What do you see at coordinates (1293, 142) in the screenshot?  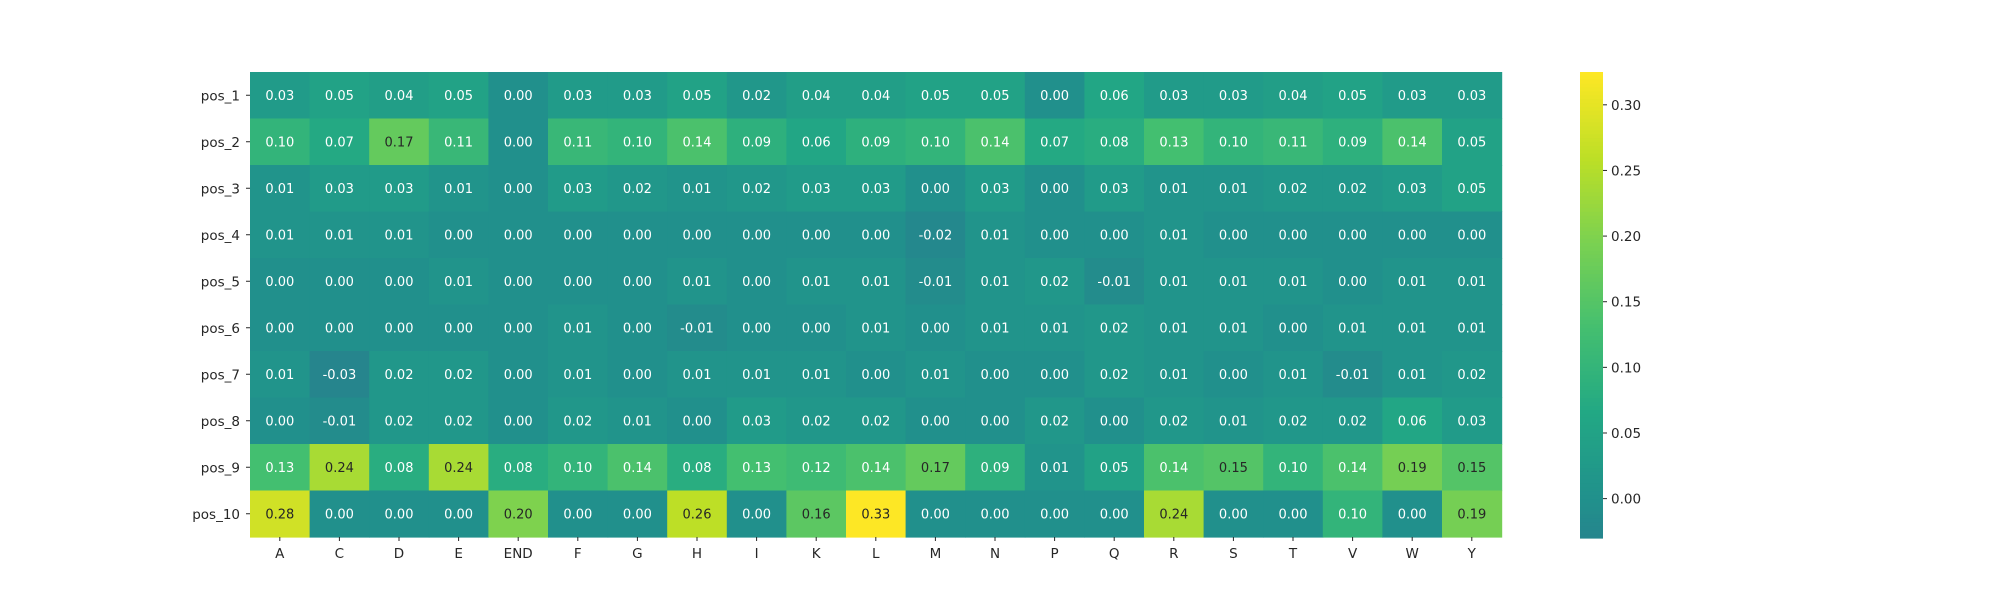 I see `cell-value-label: 0.11` at bounding box center [1293, 142].